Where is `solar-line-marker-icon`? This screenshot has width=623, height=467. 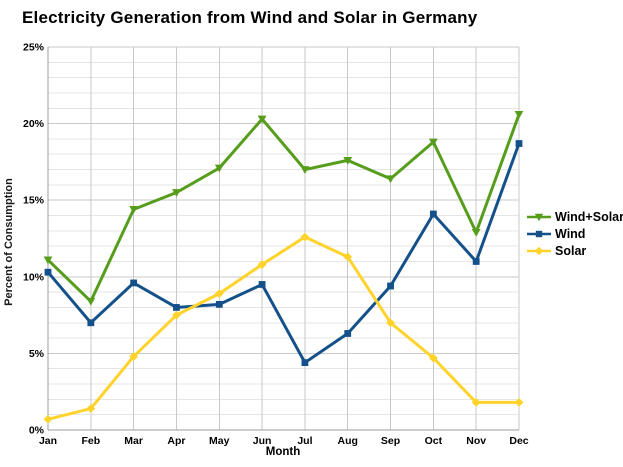
solar-line-marker-icon is located at coordinates (539, 251).